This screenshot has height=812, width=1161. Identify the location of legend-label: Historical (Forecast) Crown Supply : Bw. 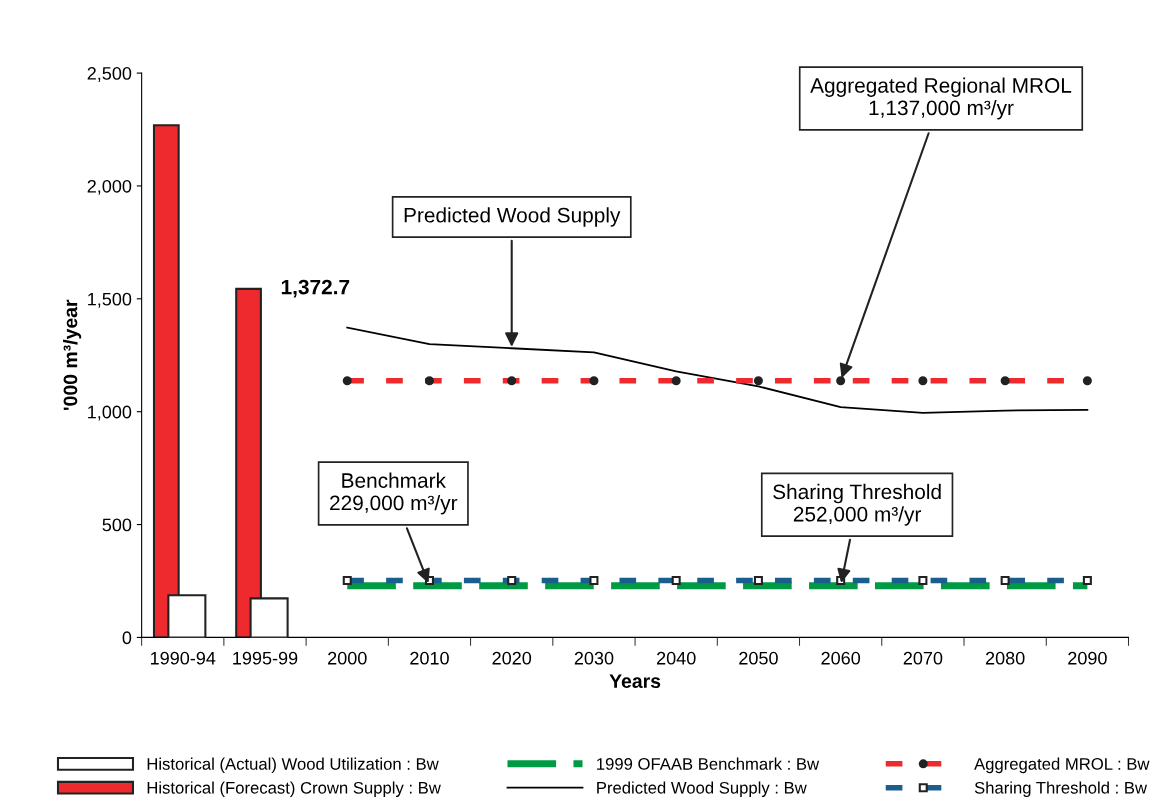
(294, 789).